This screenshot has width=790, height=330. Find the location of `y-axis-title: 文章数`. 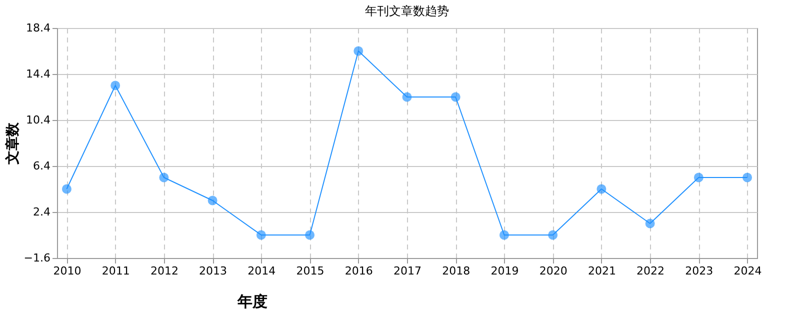

y-axis-title: 文章数 is located at coordinates (12, 144).